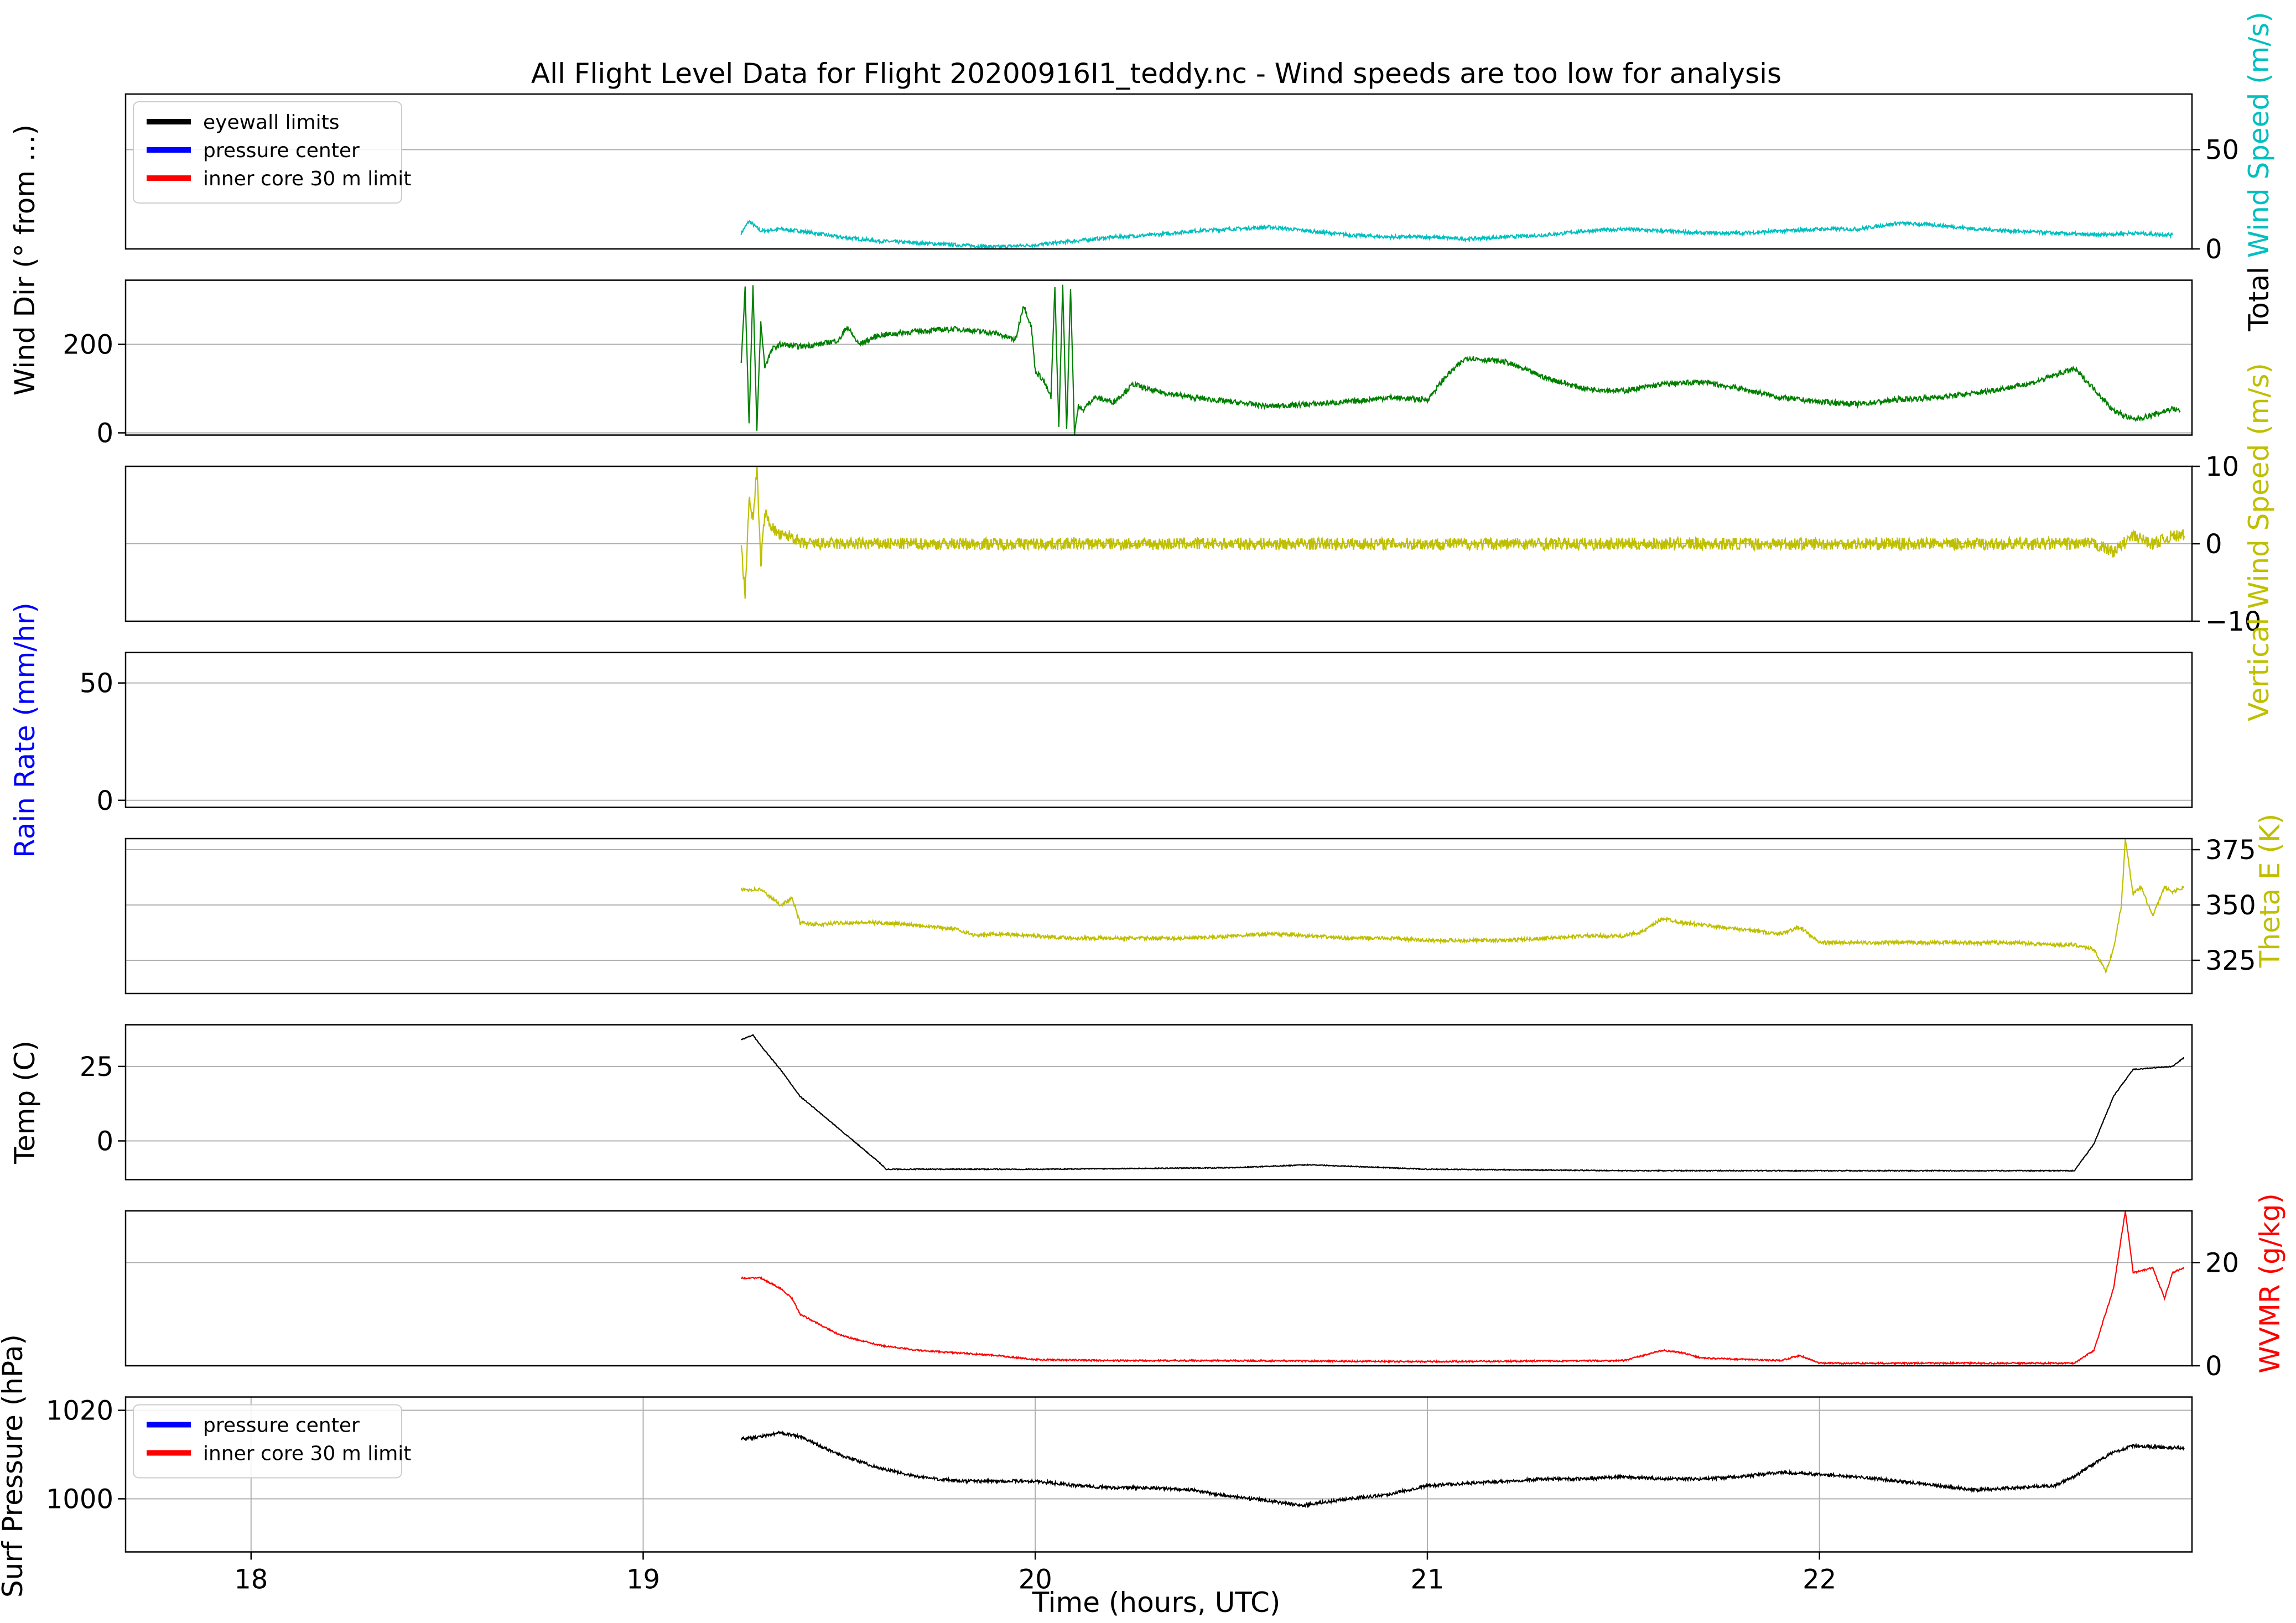 This screenshot has width=2296, height=1623. What do you see at coordinates (2259, 135) in the screenshot?
I see `y-axis-label-colored: Wind Speed (m/s)` at bounding box center [2259, 135].